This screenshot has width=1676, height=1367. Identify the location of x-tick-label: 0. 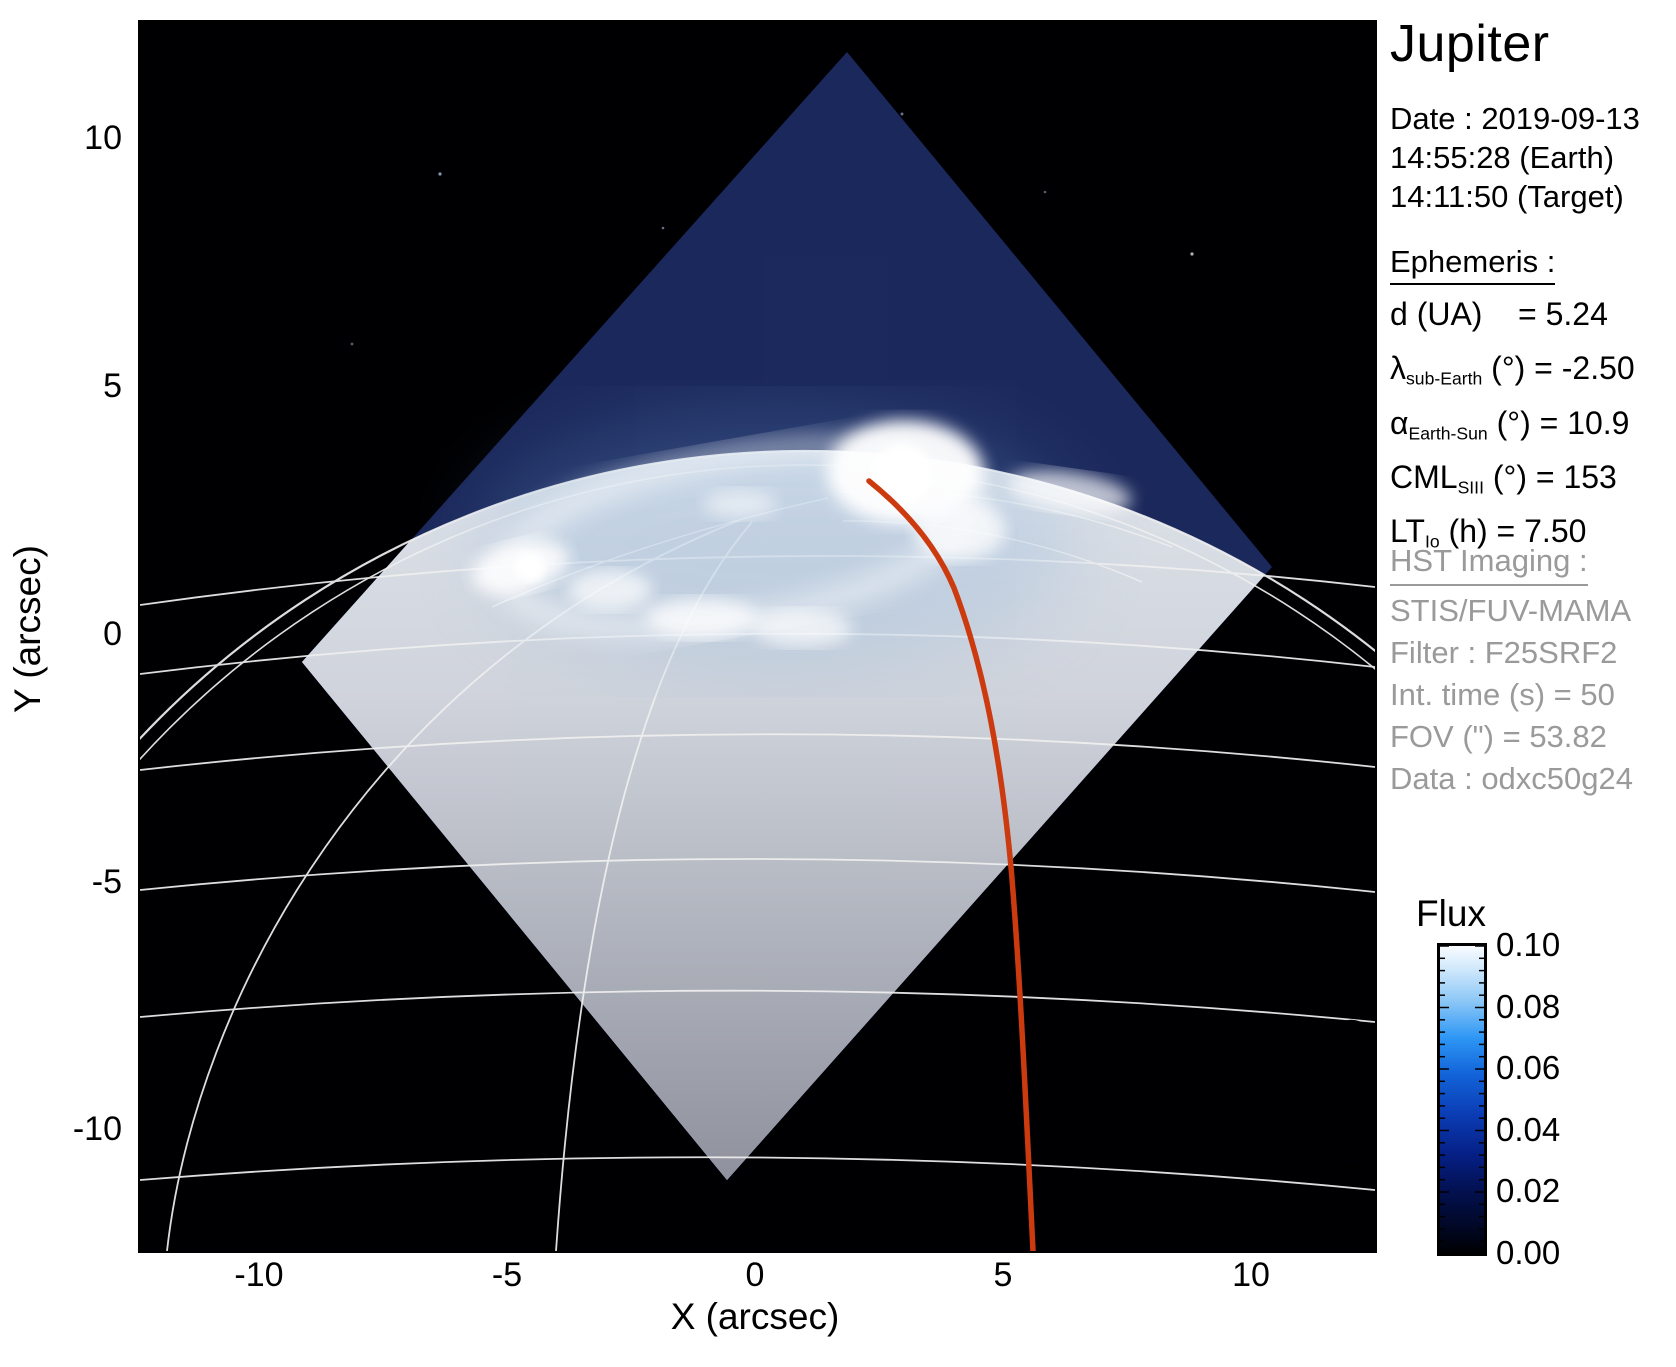
(755, 1275).